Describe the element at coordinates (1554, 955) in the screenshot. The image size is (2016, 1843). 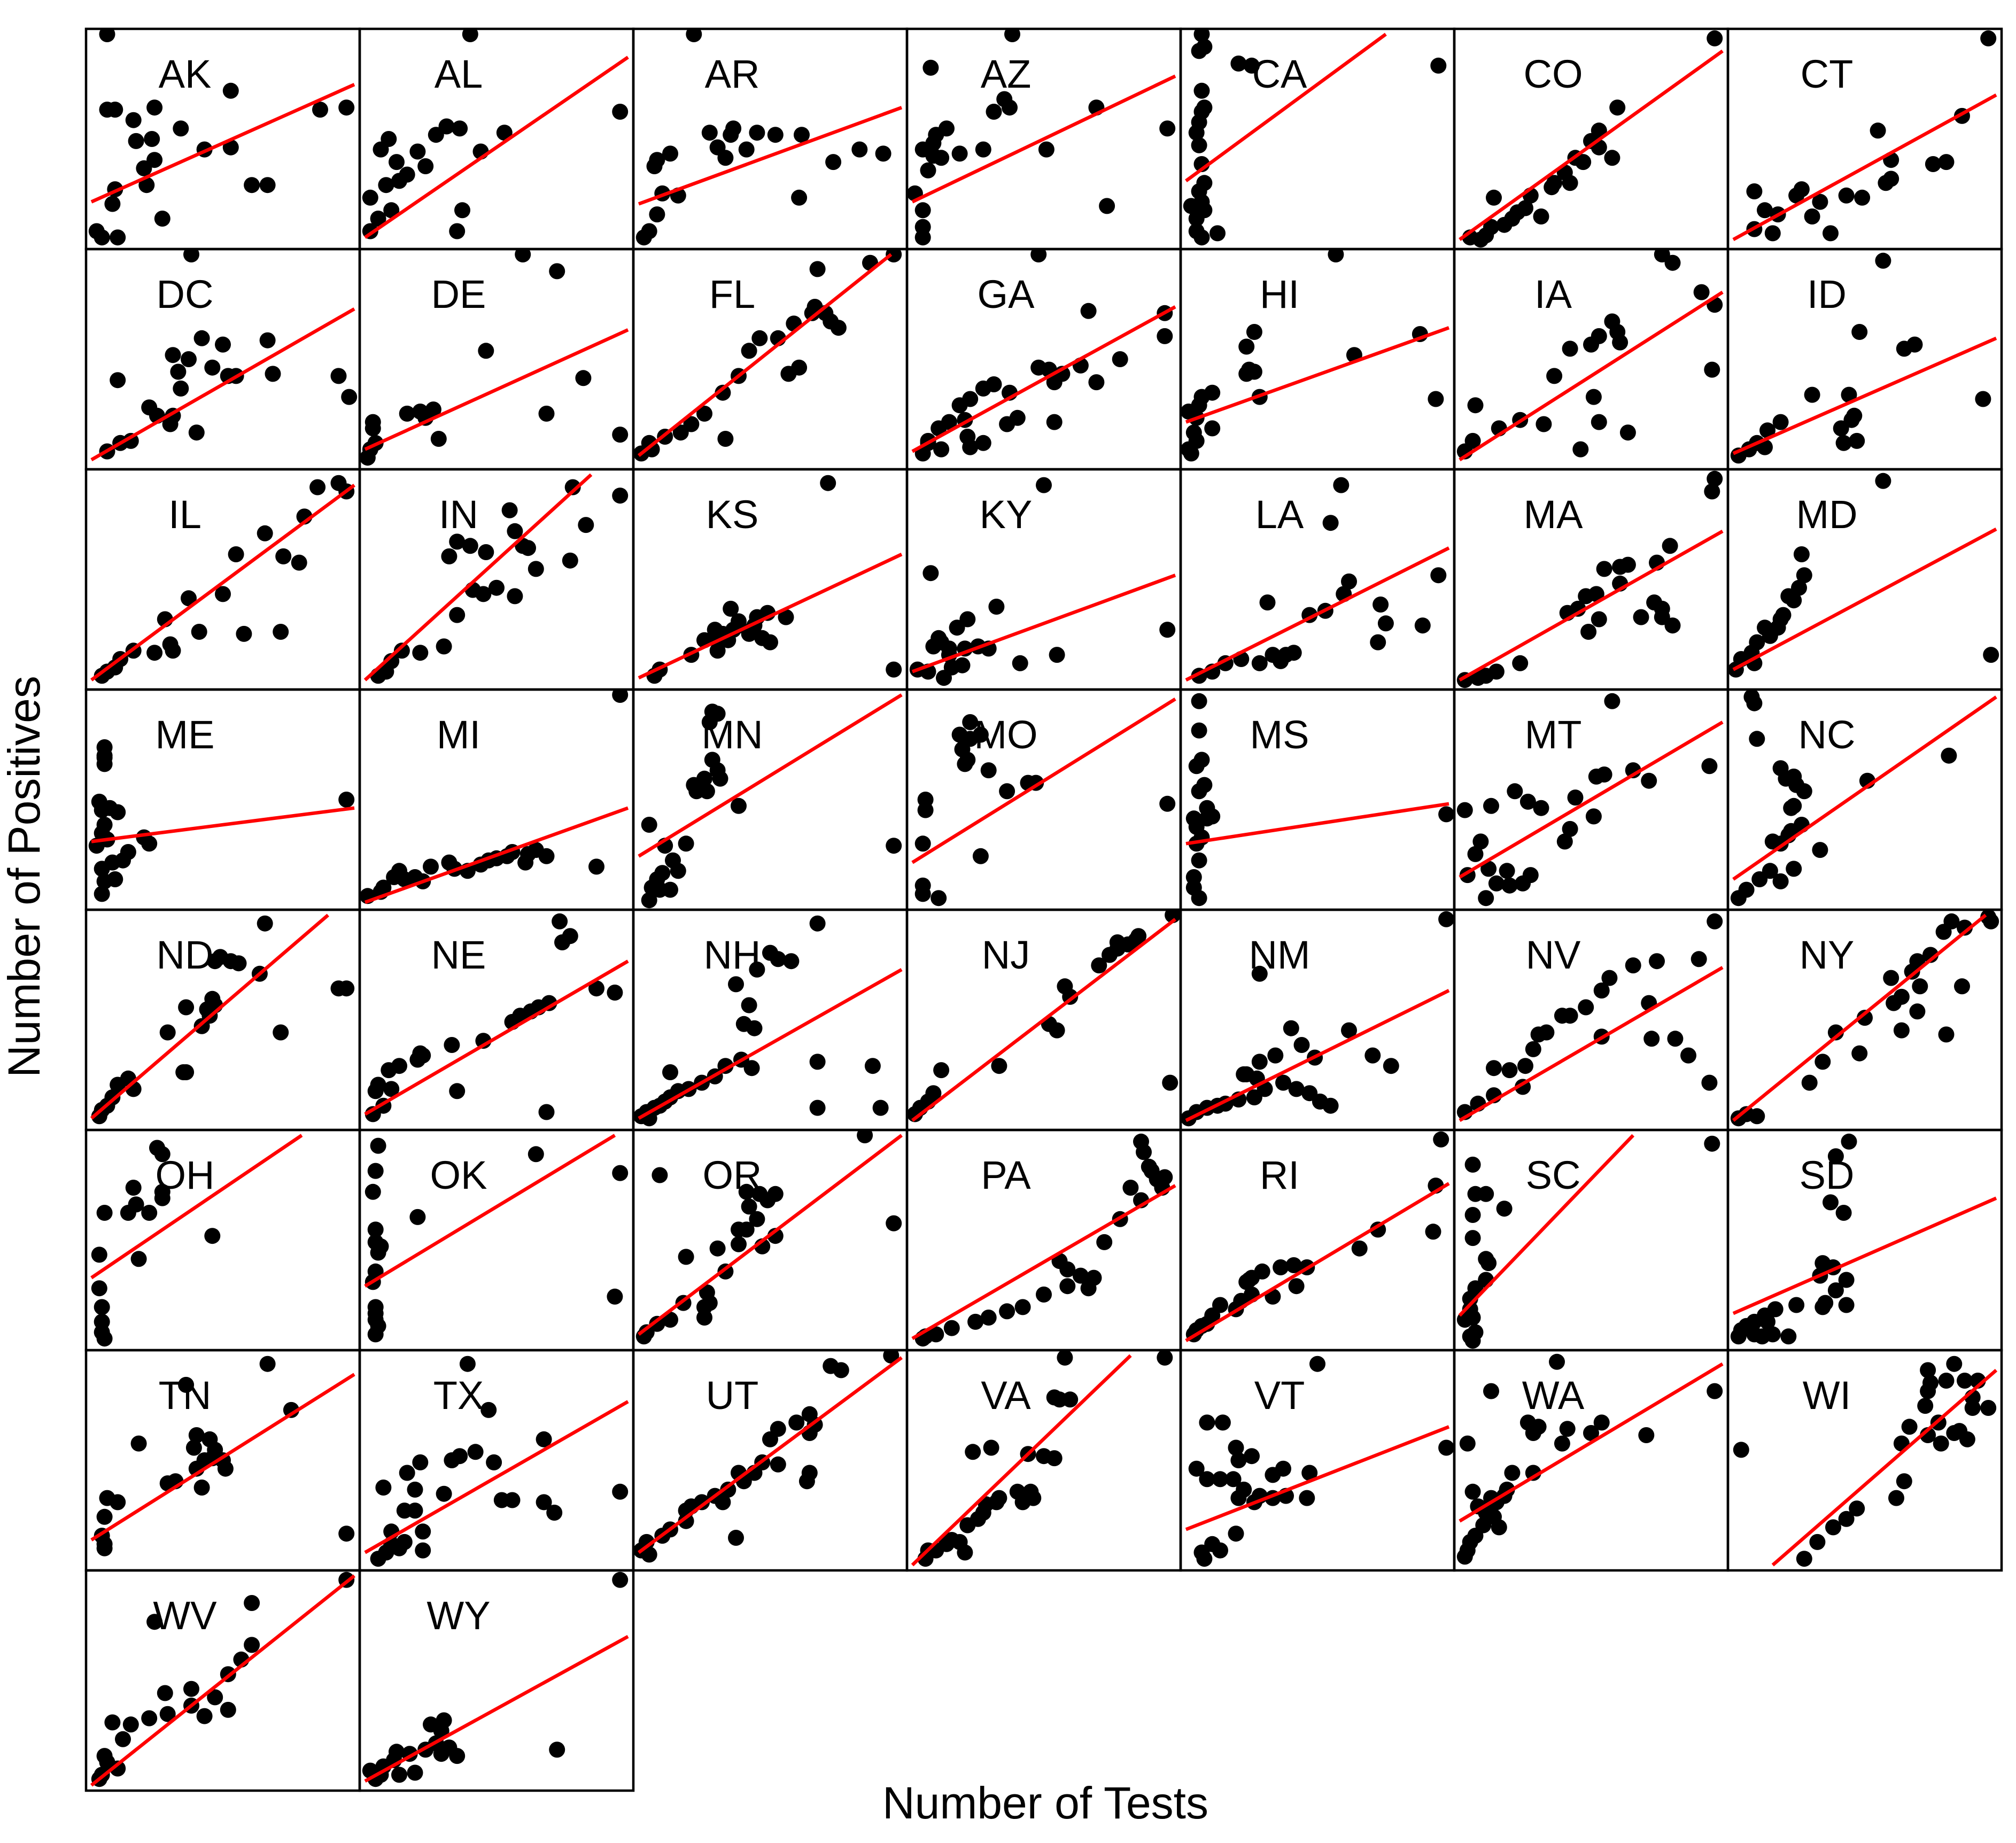
I see `panel-label: NV` at that location.